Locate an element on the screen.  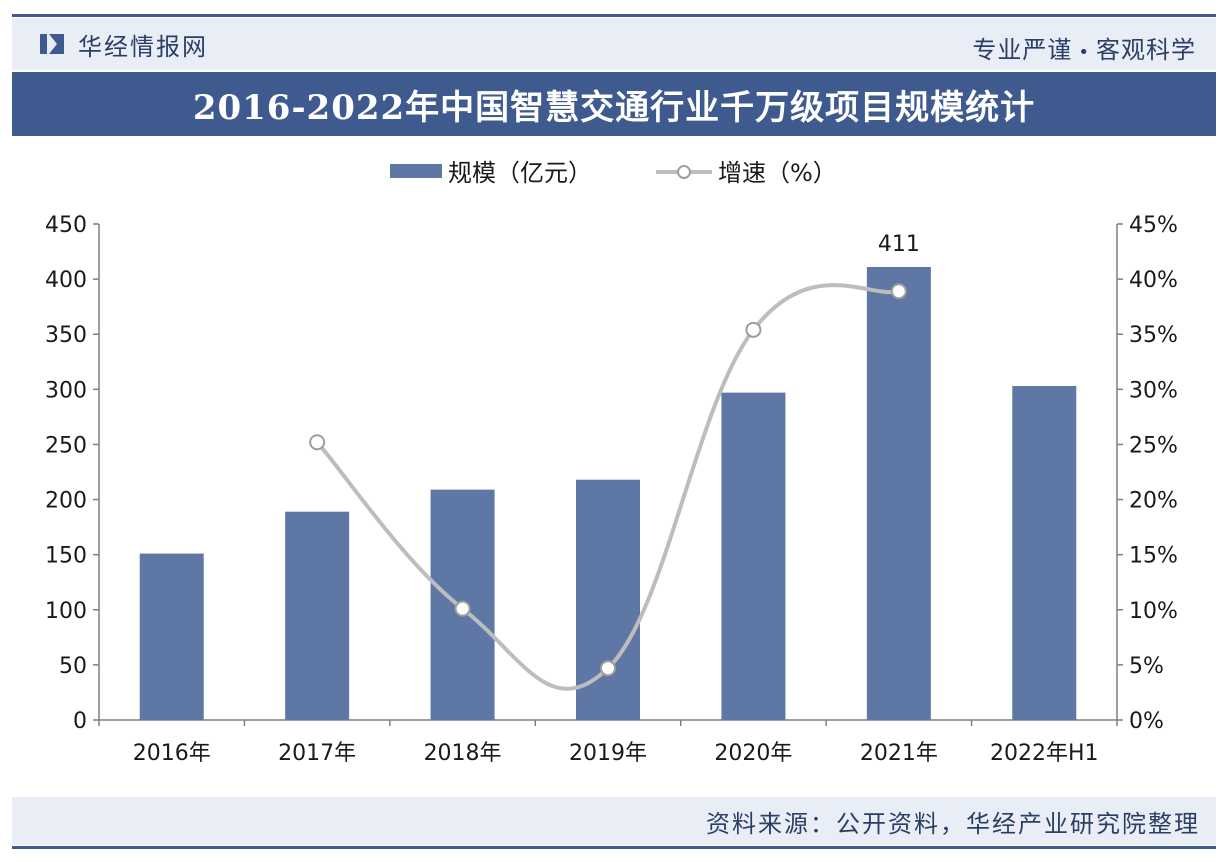
y-left-tick-label: 150 is located at coordinates (66, 556).